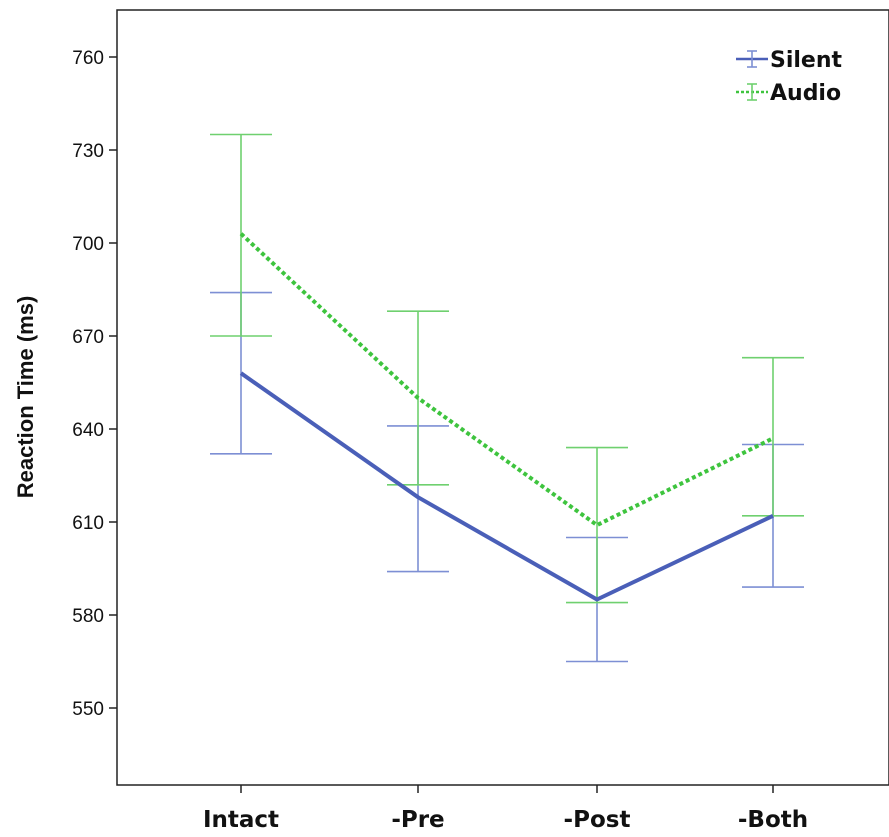  I want to click on x-tick-label: Intact, so click(241, 820).